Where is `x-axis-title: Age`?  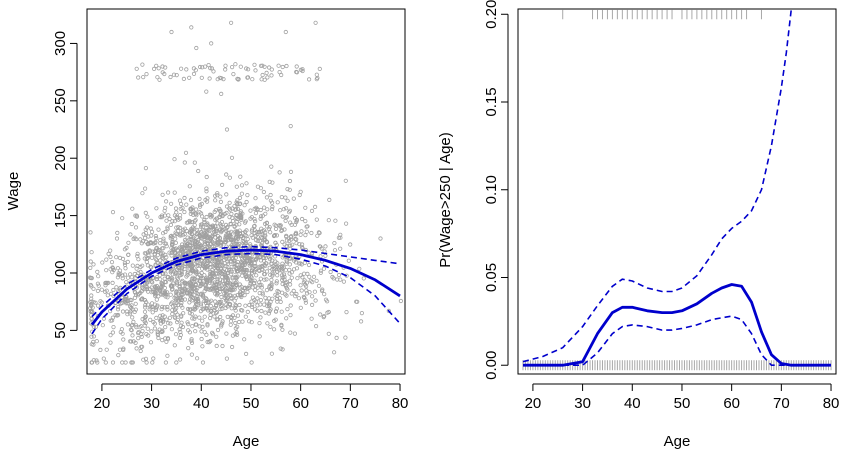
x-axis-title: Age is located at coordinates (246, 441).